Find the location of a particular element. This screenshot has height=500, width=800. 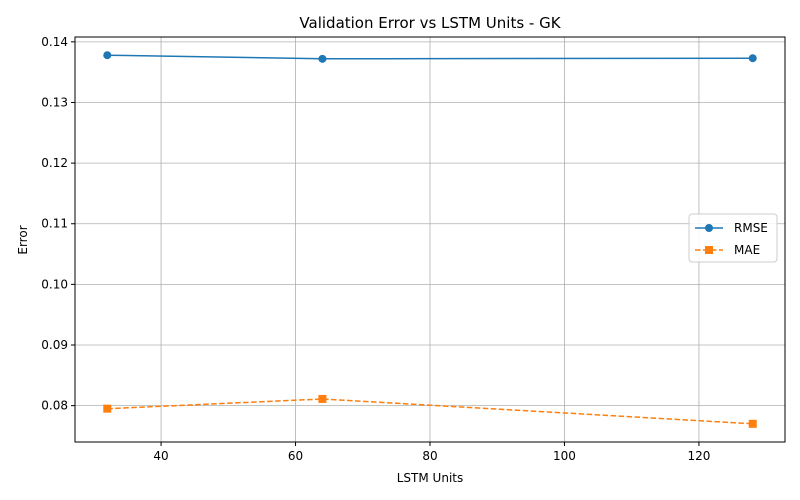

x-tick-label: 40 is located at coordinates (160, 456).